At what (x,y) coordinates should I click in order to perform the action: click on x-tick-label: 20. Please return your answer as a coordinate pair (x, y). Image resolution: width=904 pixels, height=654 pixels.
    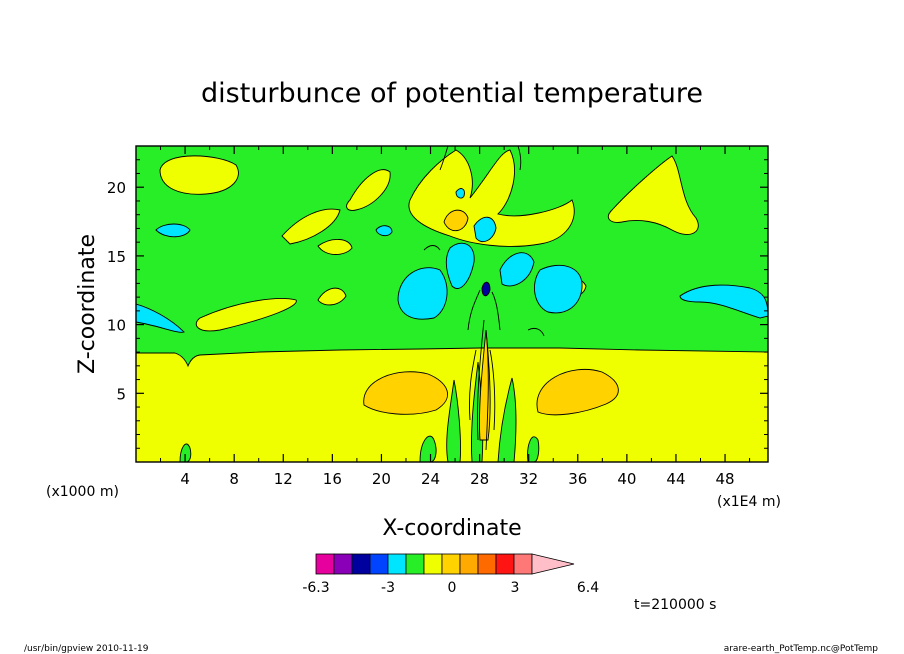
    Looking at the image, I should click on (381, 479).